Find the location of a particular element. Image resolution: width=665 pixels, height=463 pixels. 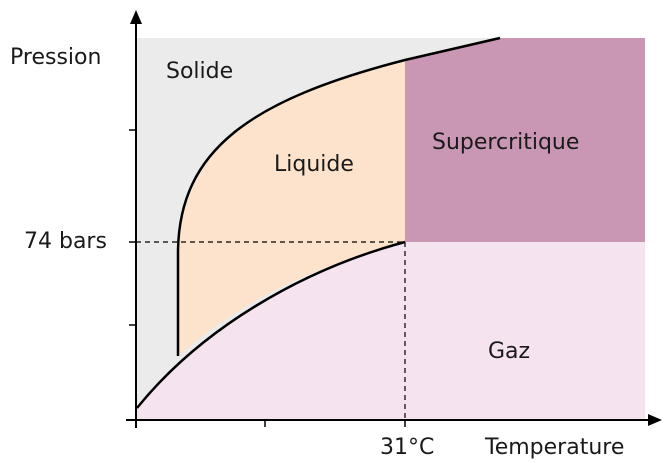

temperature-label: 31°C is located at coordinates (407, 447).